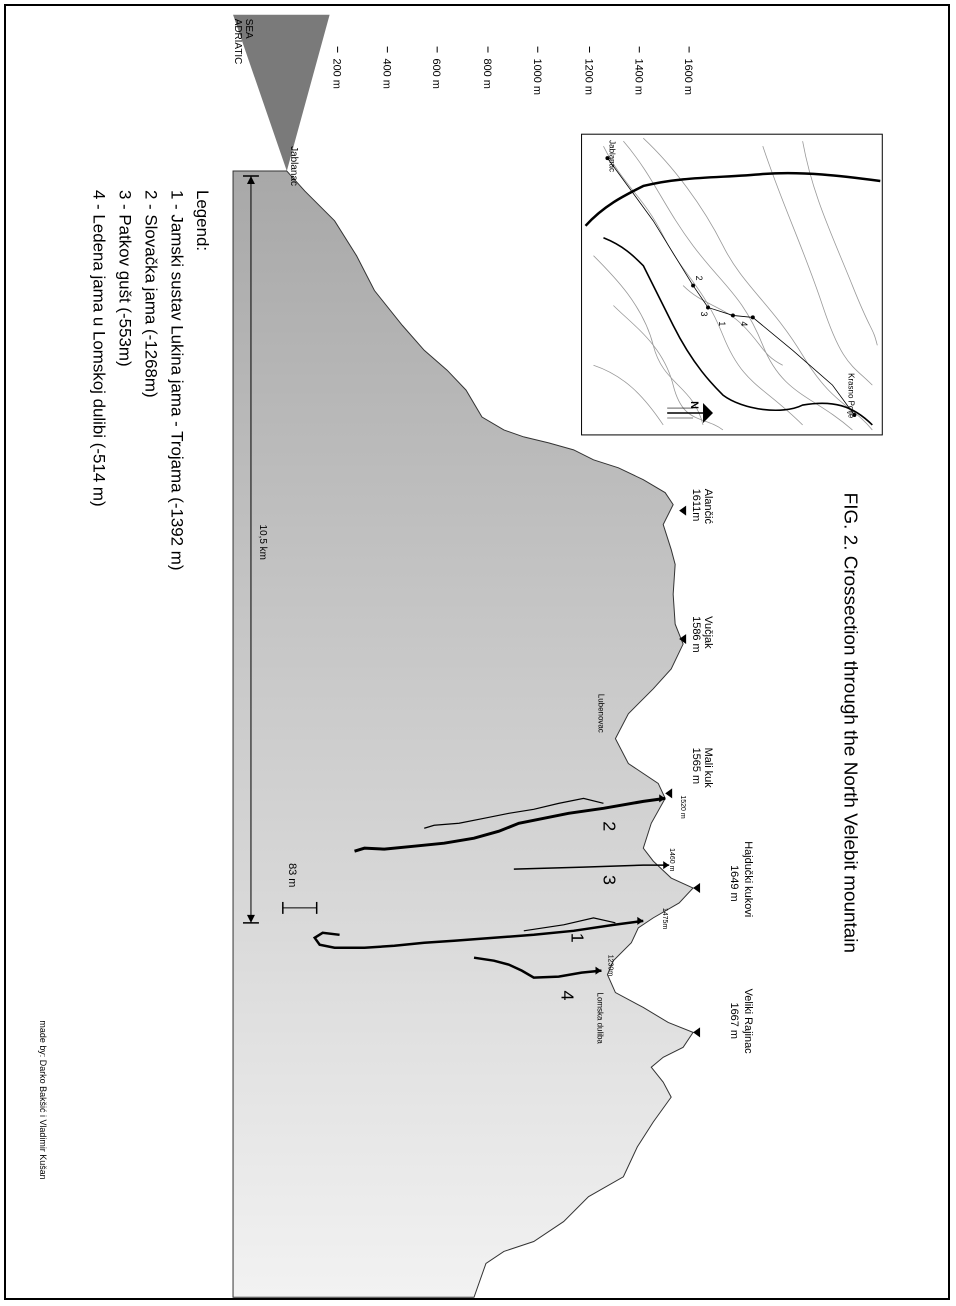 This screenshot has width=956, height=1306. Describe the element at coordinates (640, 920) in the screenshot. I see `cave-1-entrance-marker` at that location.